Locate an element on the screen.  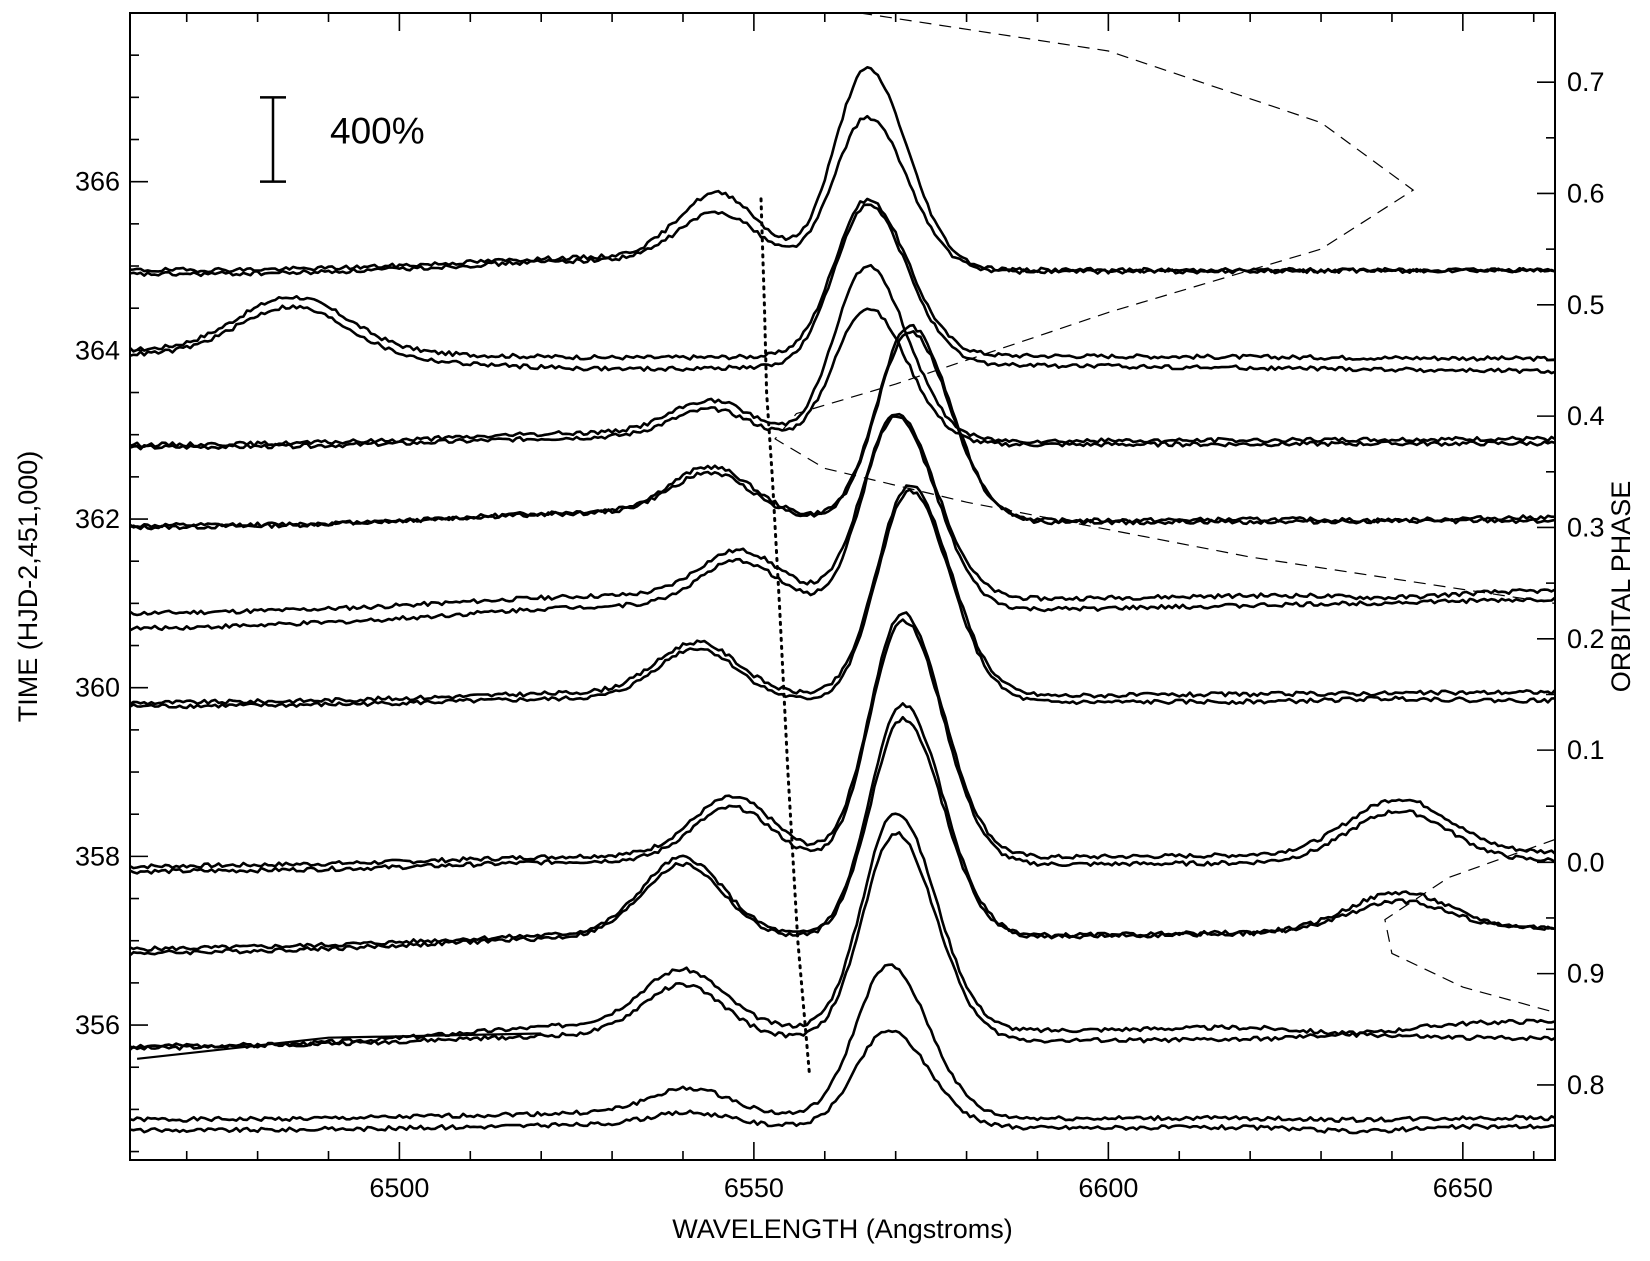
scale-bar: 400% is located at coordinates (342, 139).